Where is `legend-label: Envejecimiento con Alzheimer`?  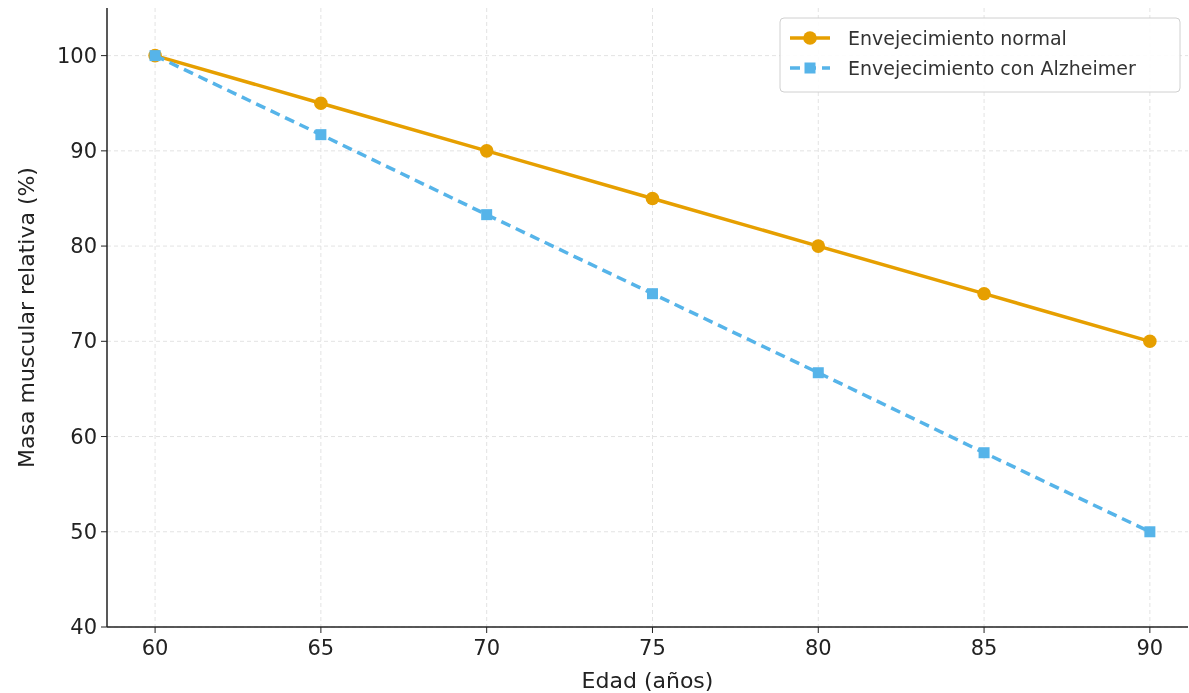
legend-label: Envejecimiento con Alzheimer is located at coordinates (992, 68).